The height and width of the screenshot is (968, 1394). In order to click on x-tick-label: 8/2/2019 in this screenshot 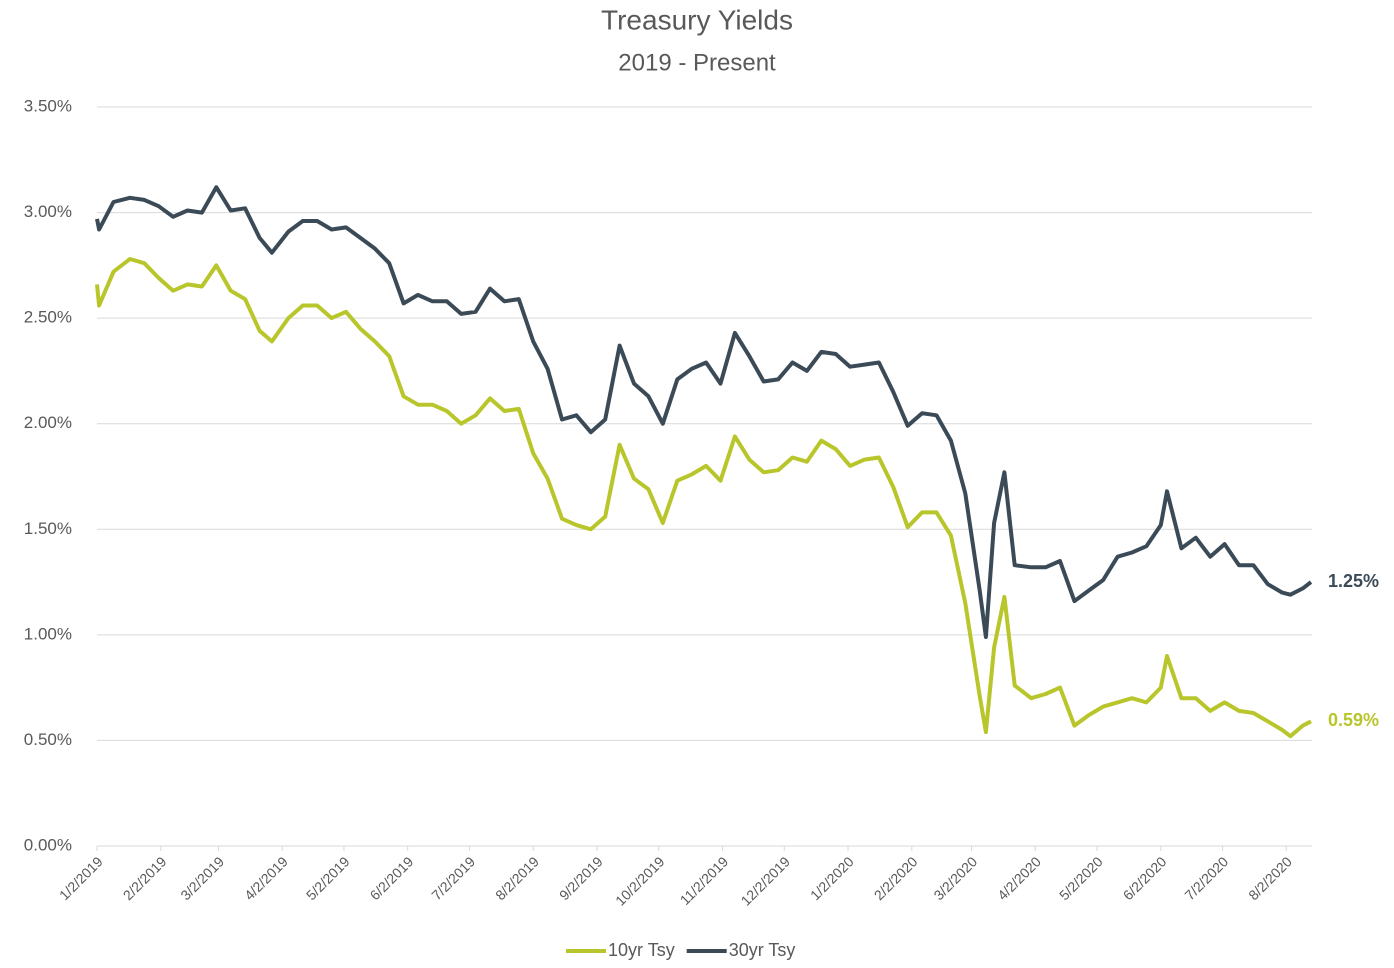, I will do `click(517, 878)`.